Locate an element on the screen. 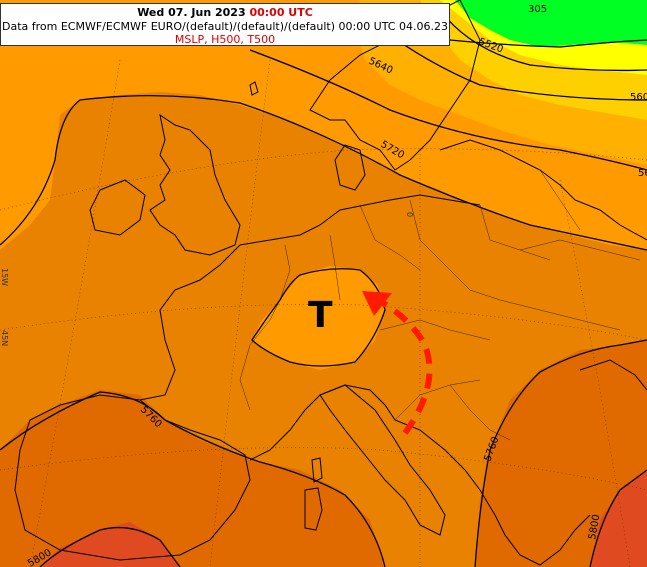 The image size is (647, 567). trajectory-arrowhead is located at coordinates (377, 303).